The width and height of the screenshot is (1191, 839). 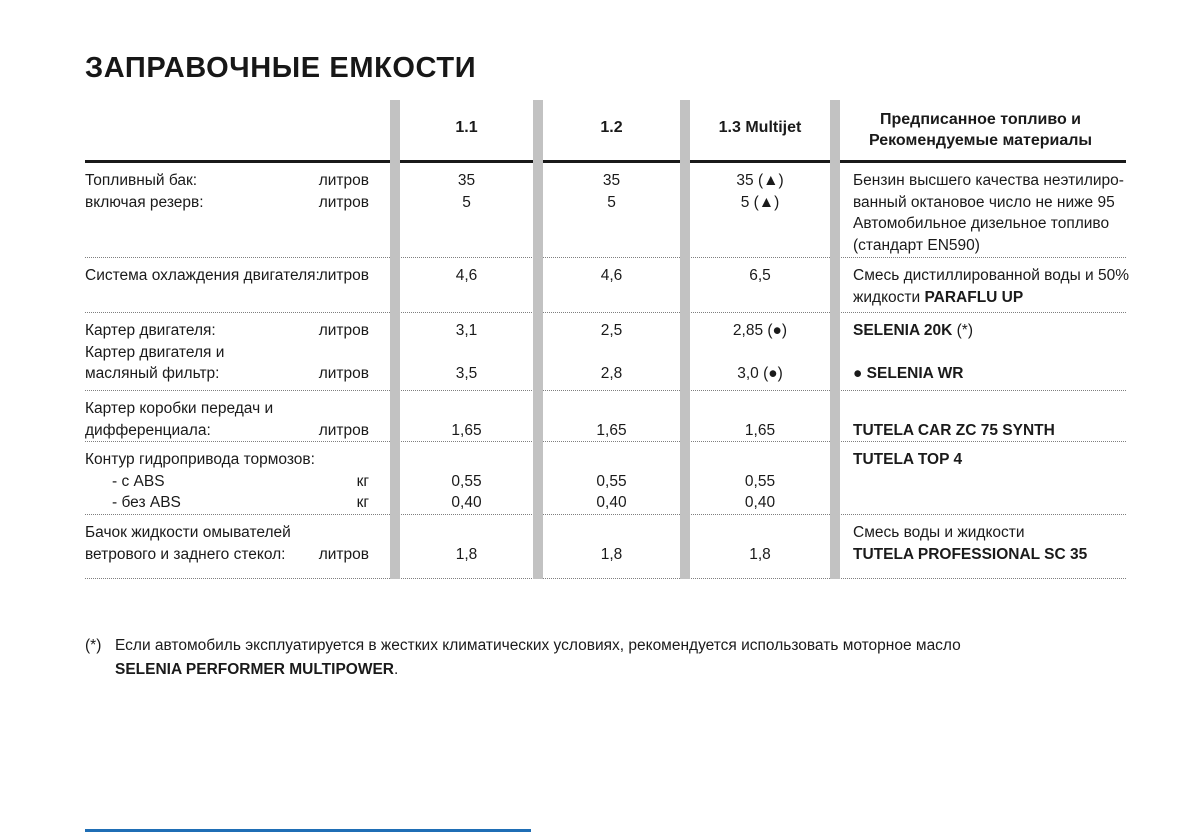 What do you see at coordinates (466, 430) in the screenshot?
I see `cell-1-1: 1,65` at bounding box center [466, 430].